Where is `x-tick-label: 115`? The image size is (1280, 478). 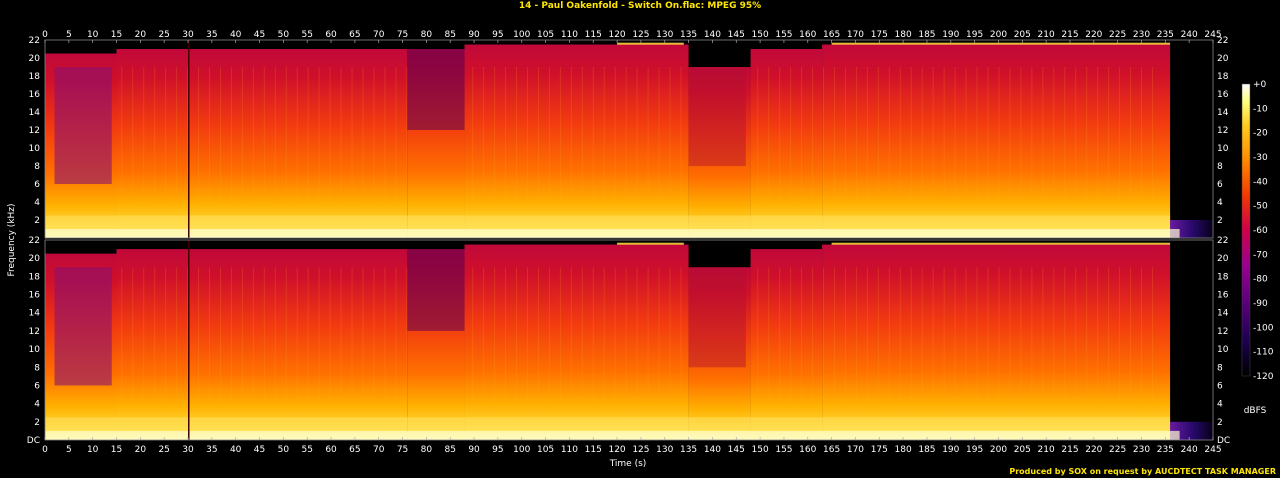 x-tick-label: 115 is located at coordinates (593, 450).